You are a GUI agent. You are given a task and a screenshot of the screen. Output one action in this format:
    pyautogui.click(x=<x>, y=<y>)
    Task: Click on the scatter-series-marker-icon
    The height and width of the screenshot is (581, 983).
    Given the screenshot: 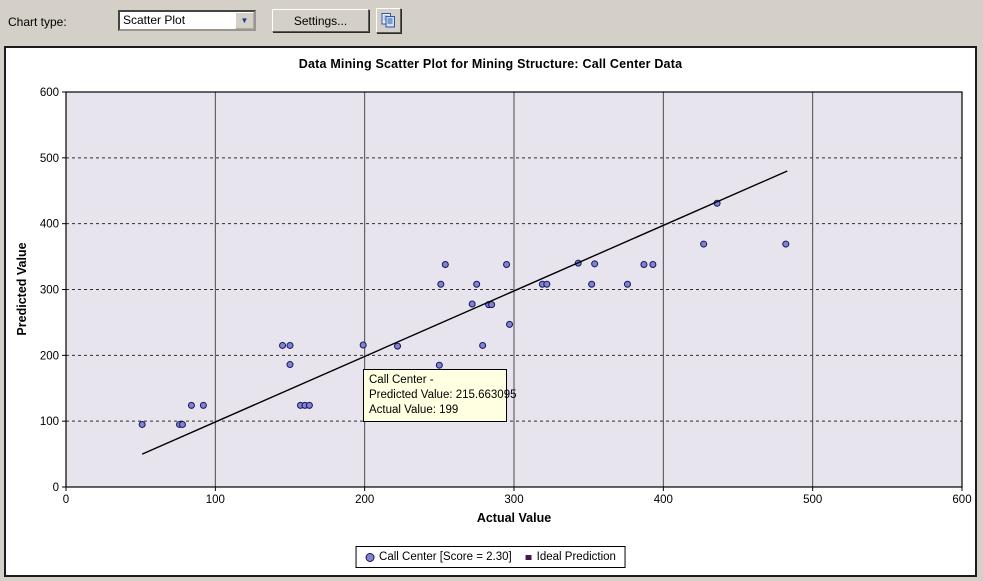 What is the action you would take?
    pyautogui.click(x=370, y=557)
    